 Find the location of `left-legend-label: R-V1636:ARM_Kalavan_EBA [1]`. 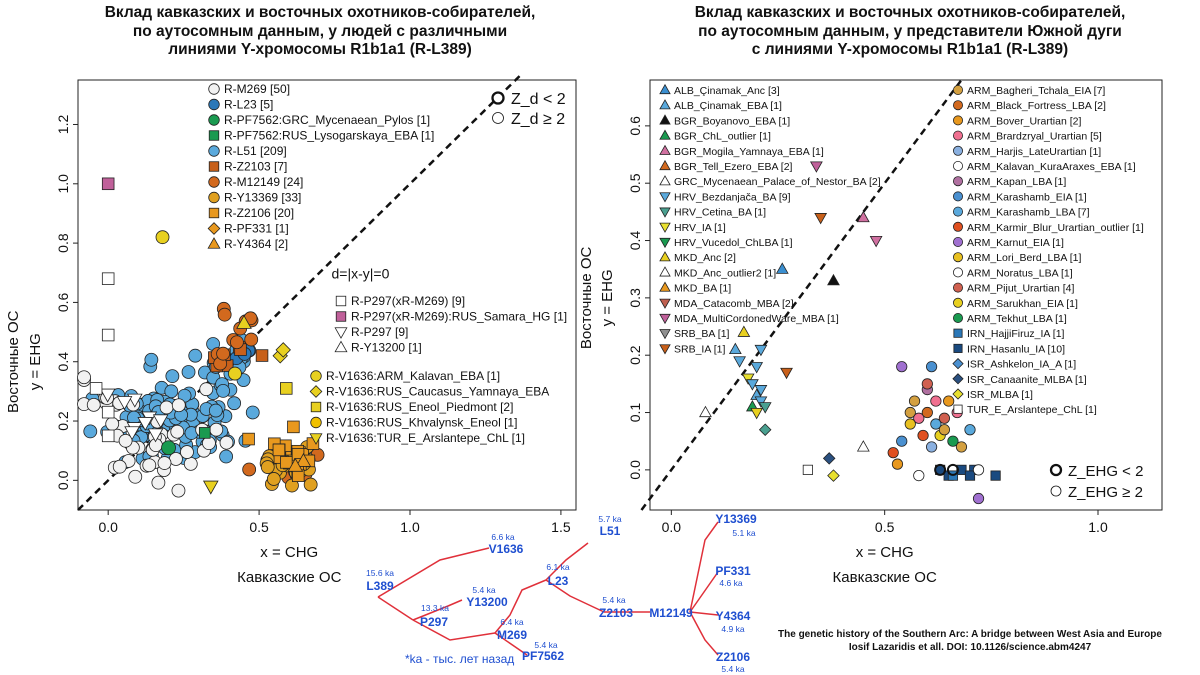

left-legend-label: R-V1636:ARM_Kalavan_EBA [1] is located at coordinates (413, 376).